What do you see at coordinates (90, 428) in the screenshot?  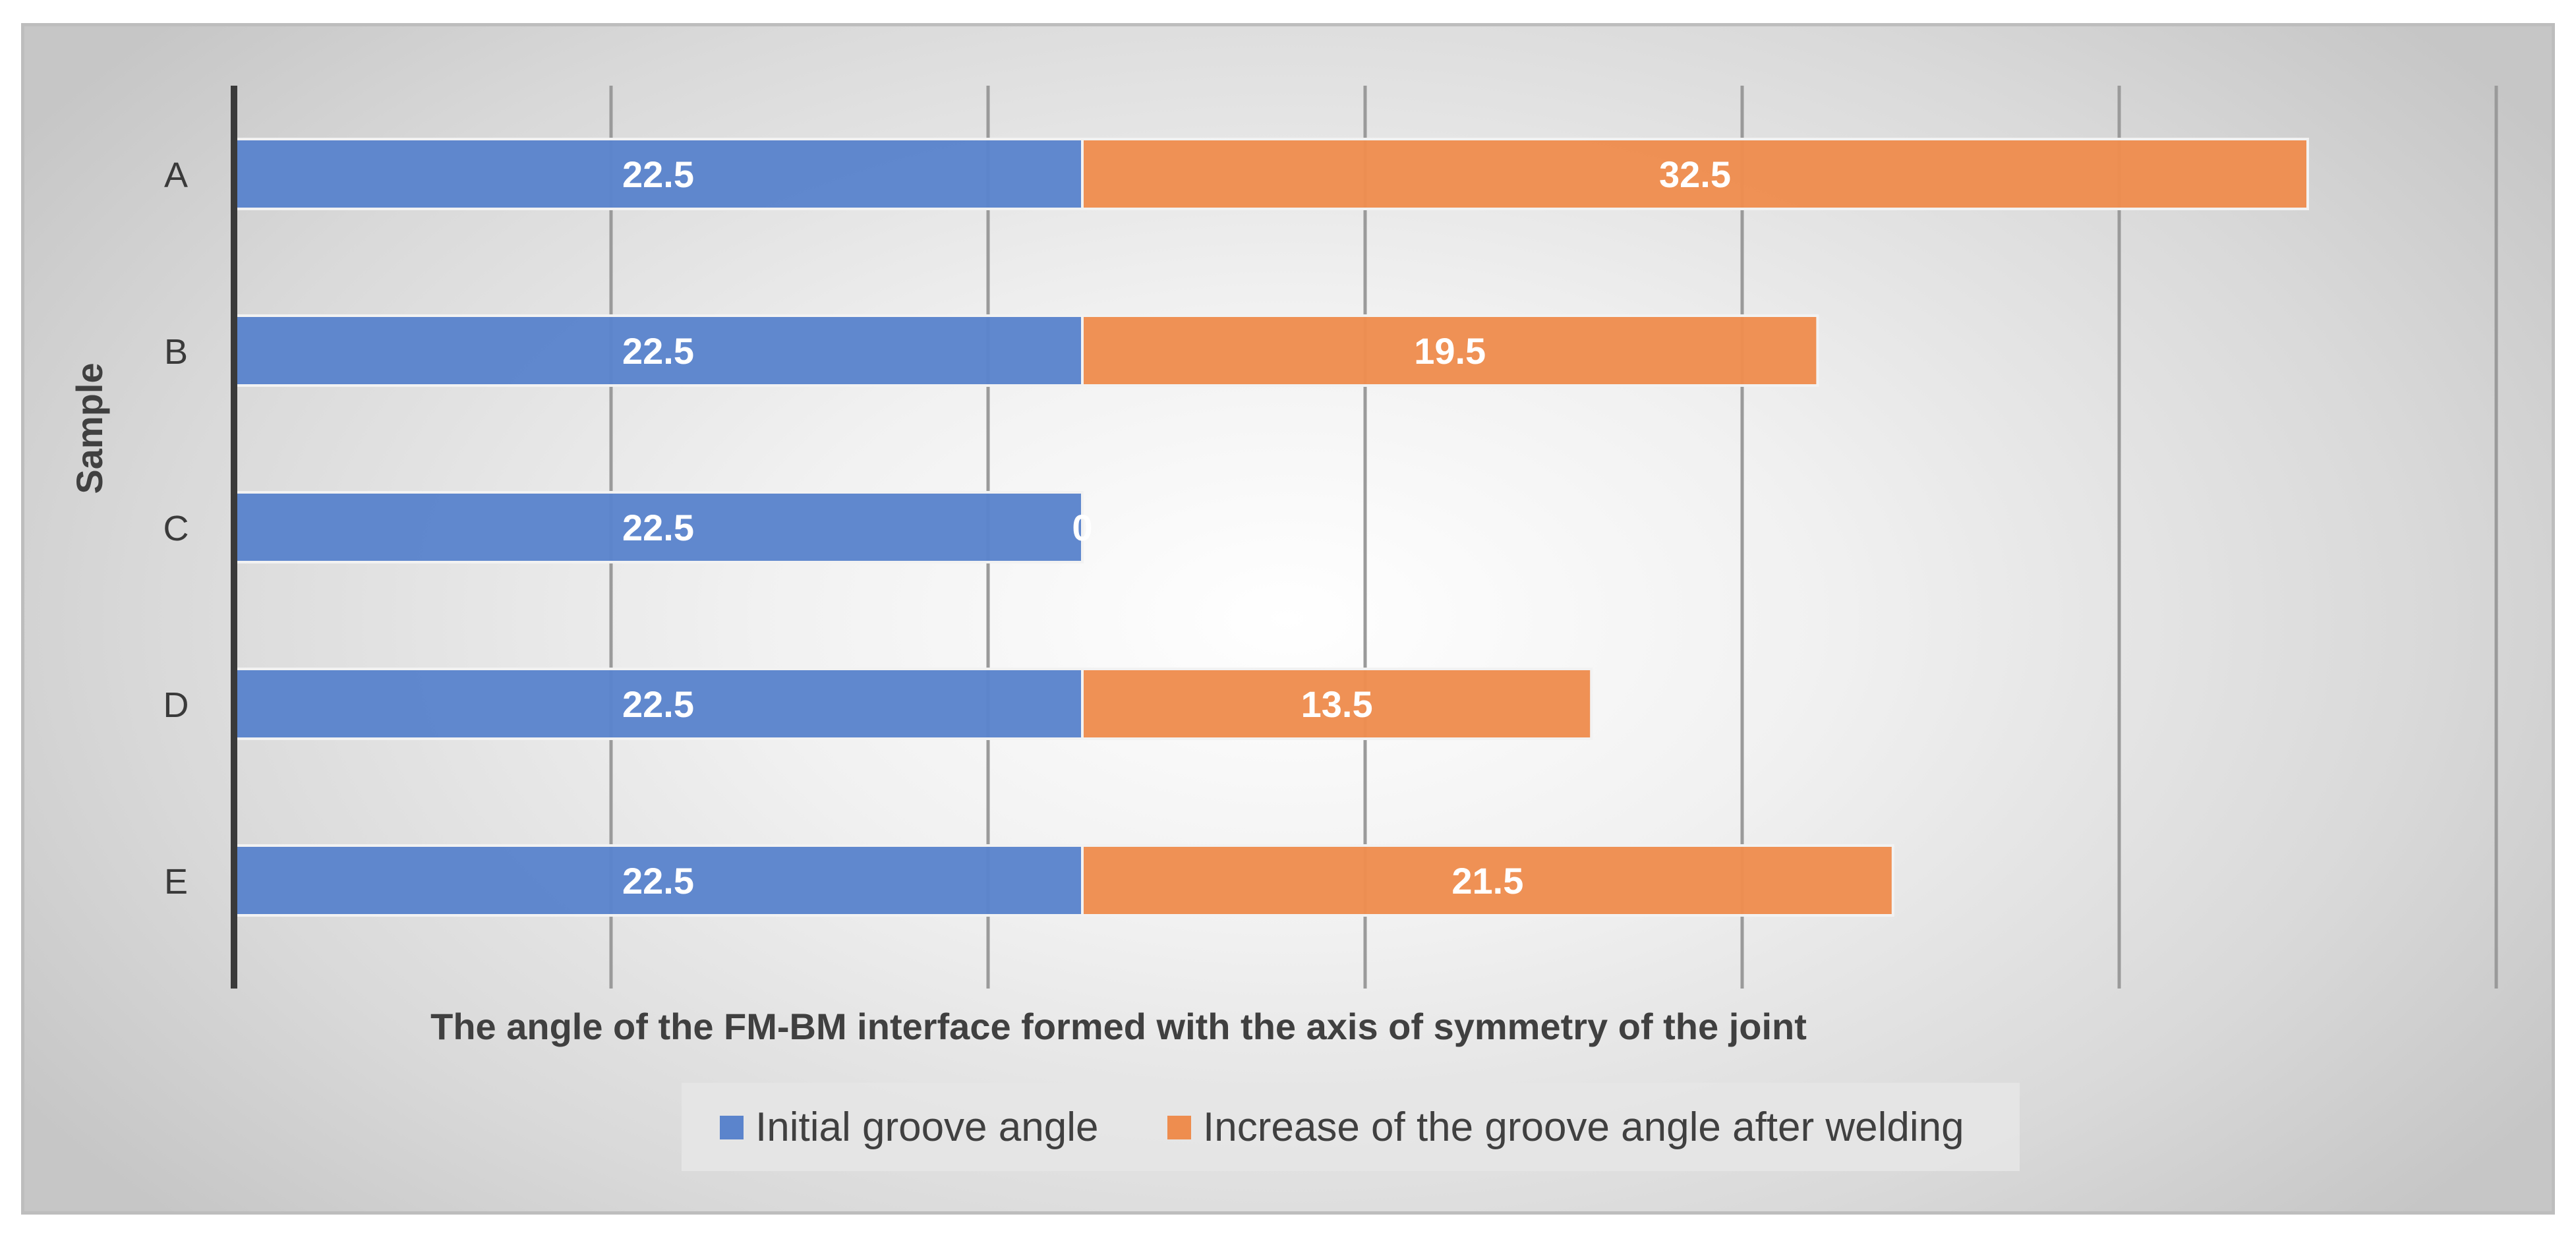 I see `y-axis-title: Sample` at bounding box center [90, 428].